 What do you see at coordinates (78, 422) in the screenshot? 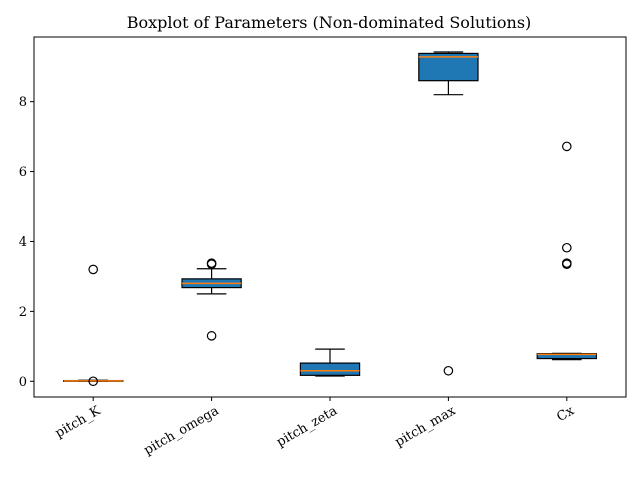
I see `x-tick-label-pitch_K: pitch_K` at bounding box center [78, 422].